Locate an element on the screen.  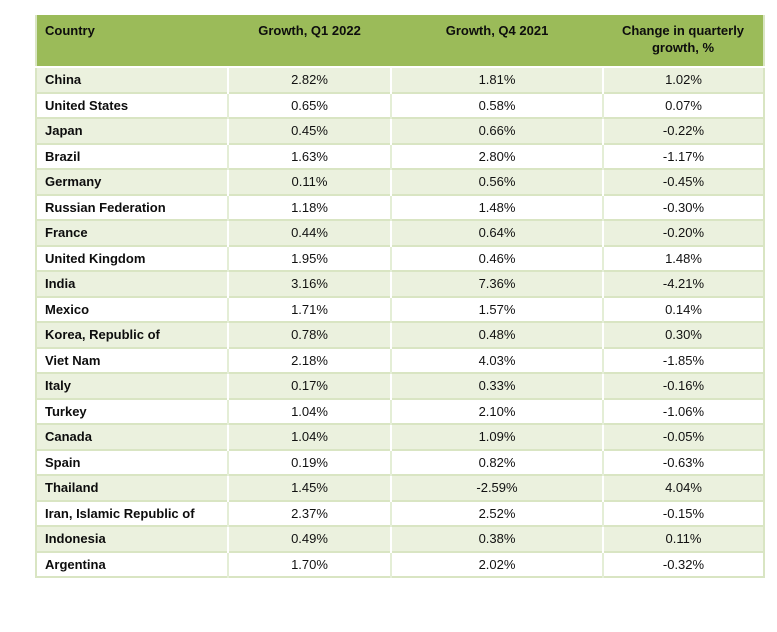
row-change-cell: -0.22% is located at coordinates (683, 130).